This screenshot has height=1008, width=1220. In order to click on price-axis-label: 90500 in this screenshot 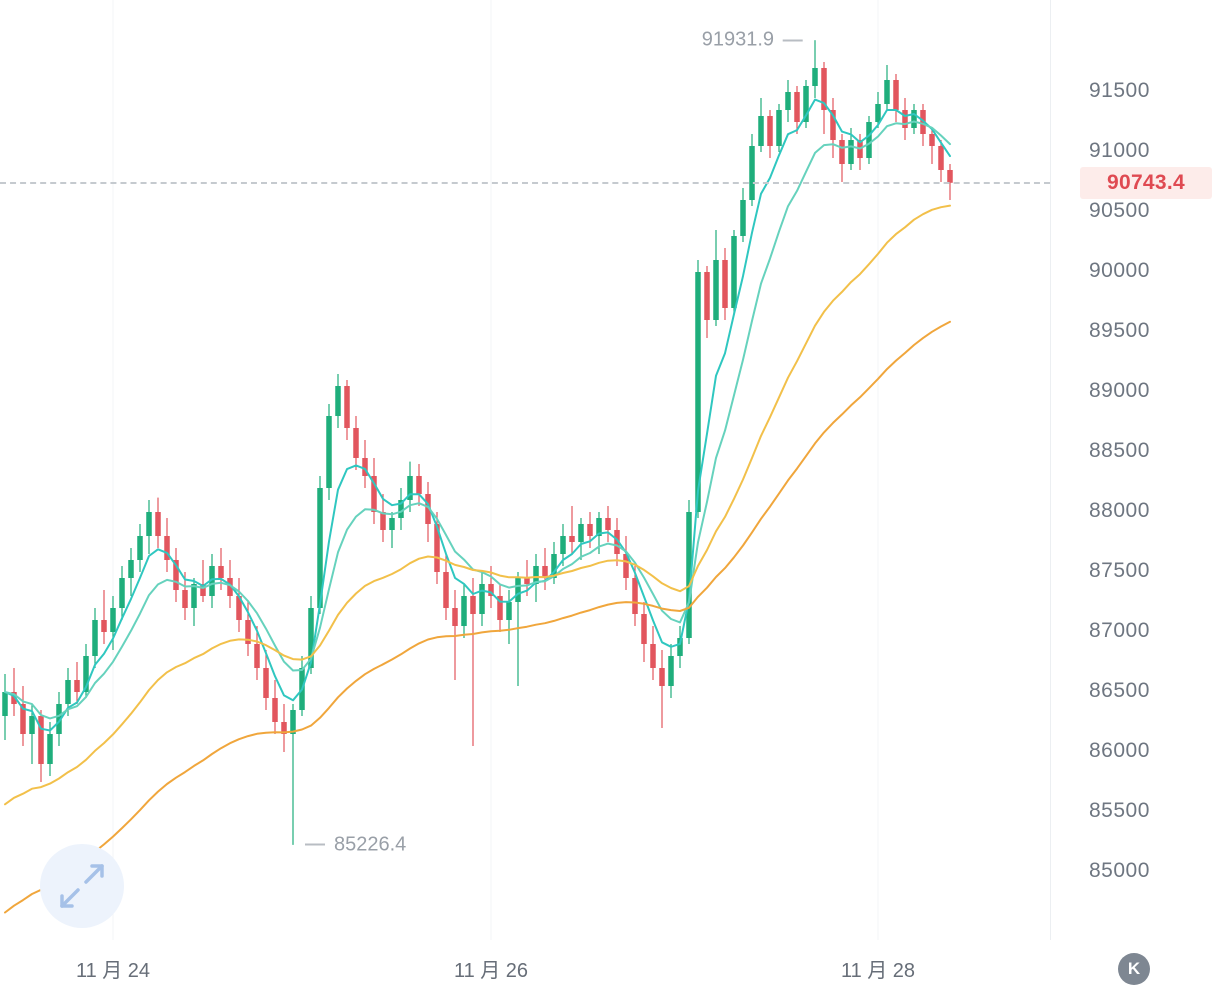, I will do `click(1119, 210)`.